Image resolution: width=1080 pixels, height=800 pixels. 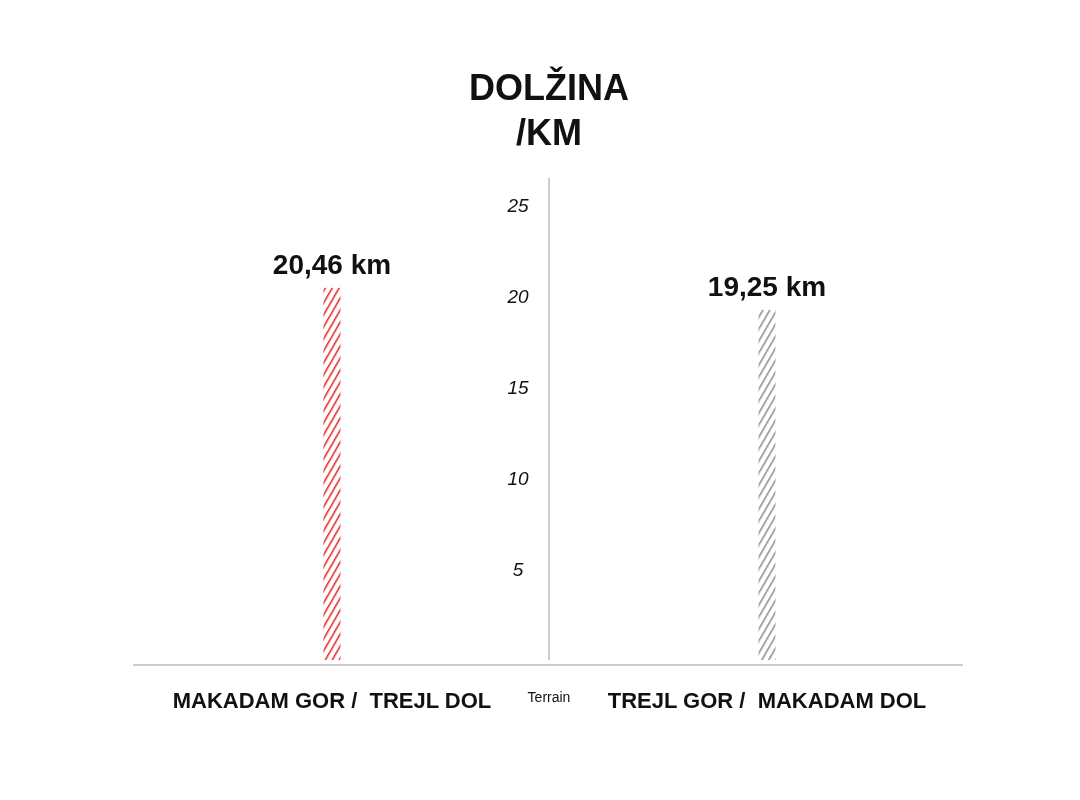 What do you see at coordinates (518, 478) in the screenshot?
I see `y-tick-label: 10` at bounding box center [518, 478].